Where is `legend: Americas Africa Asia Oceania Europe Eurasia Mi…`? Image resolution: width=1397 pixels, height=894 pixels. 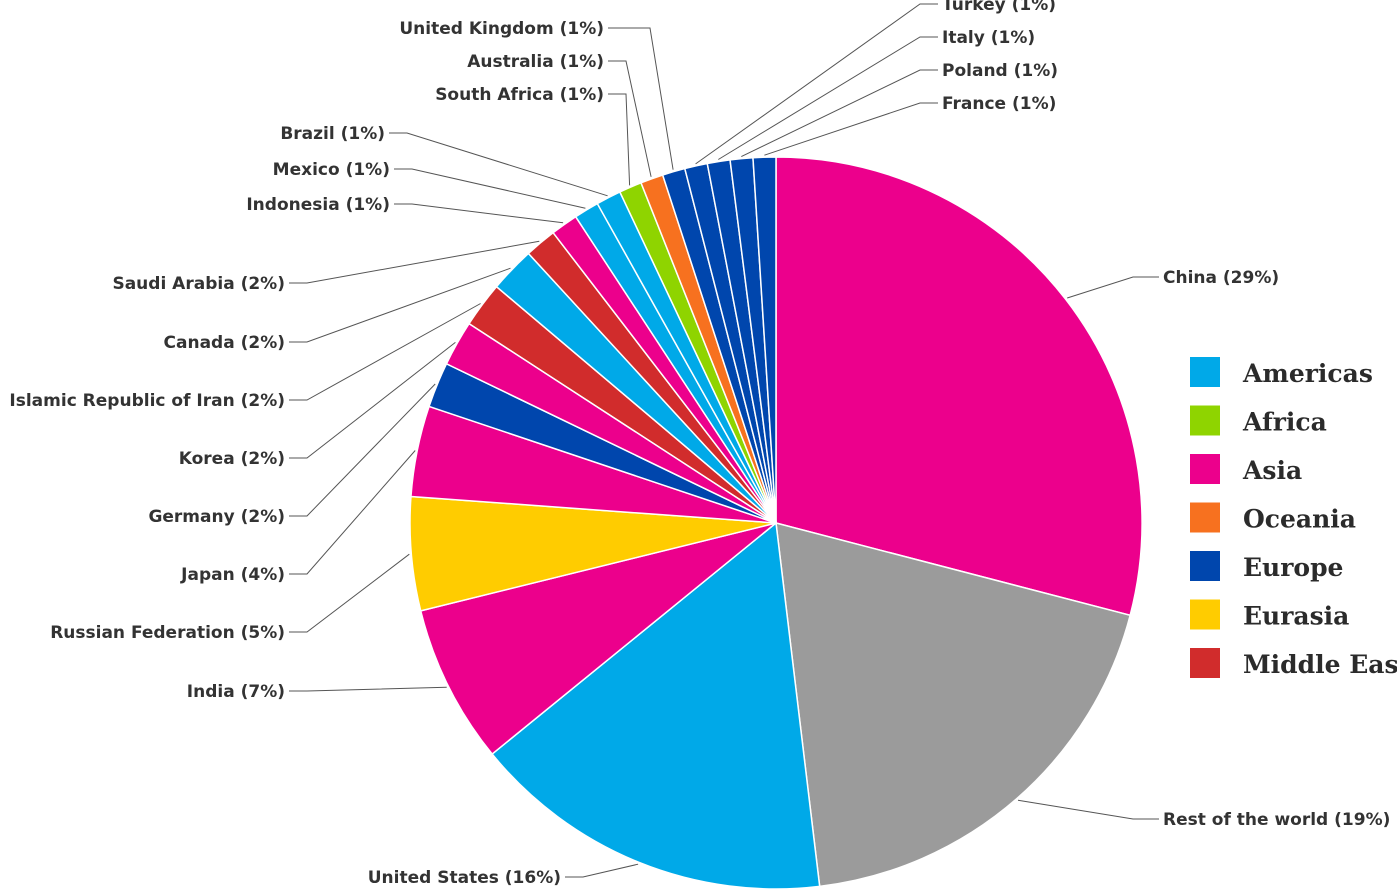 legend: Americas Africa Asia Oceania Europe Eurasia Mi… is located at coordinates (1293, 518).